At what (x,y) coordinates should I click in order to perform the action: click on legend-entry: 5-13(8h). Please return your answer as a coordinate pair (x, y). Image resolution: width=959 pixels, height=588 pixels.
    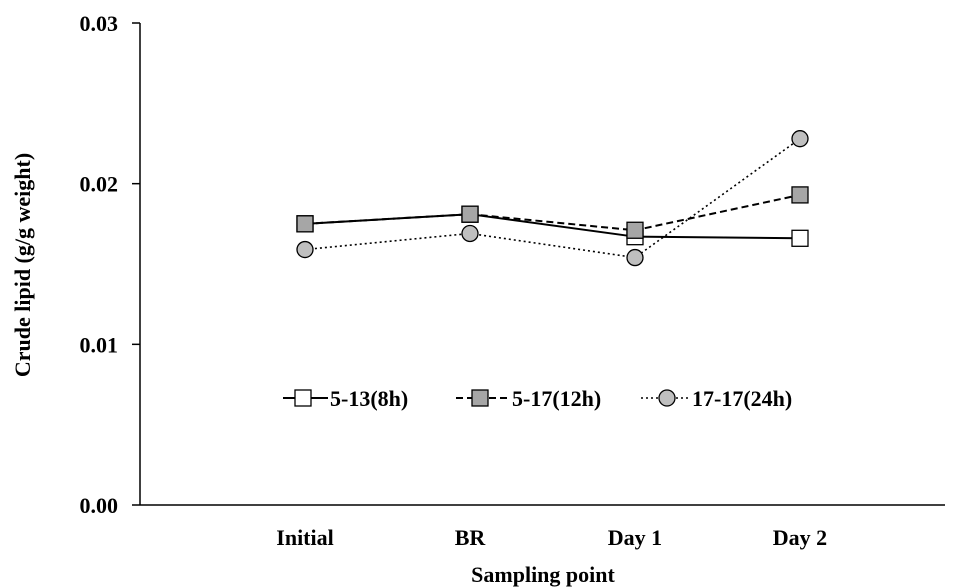
    Looking at the image, I should click on (345, 398).